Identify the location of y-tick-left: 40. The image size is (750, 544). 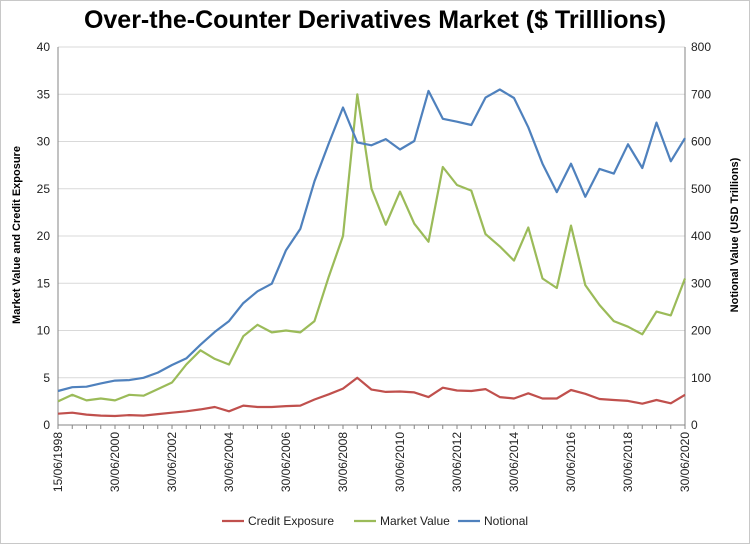
(44, 47).